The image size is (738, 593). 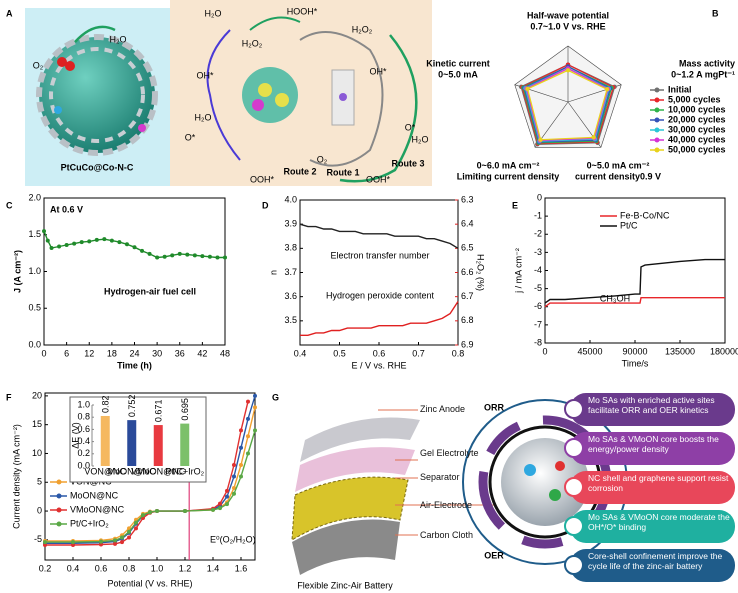 What do you see at coordinates (9, 205) in the screenshot?
I see `panel-label: C` at bounding box center [9, 205].